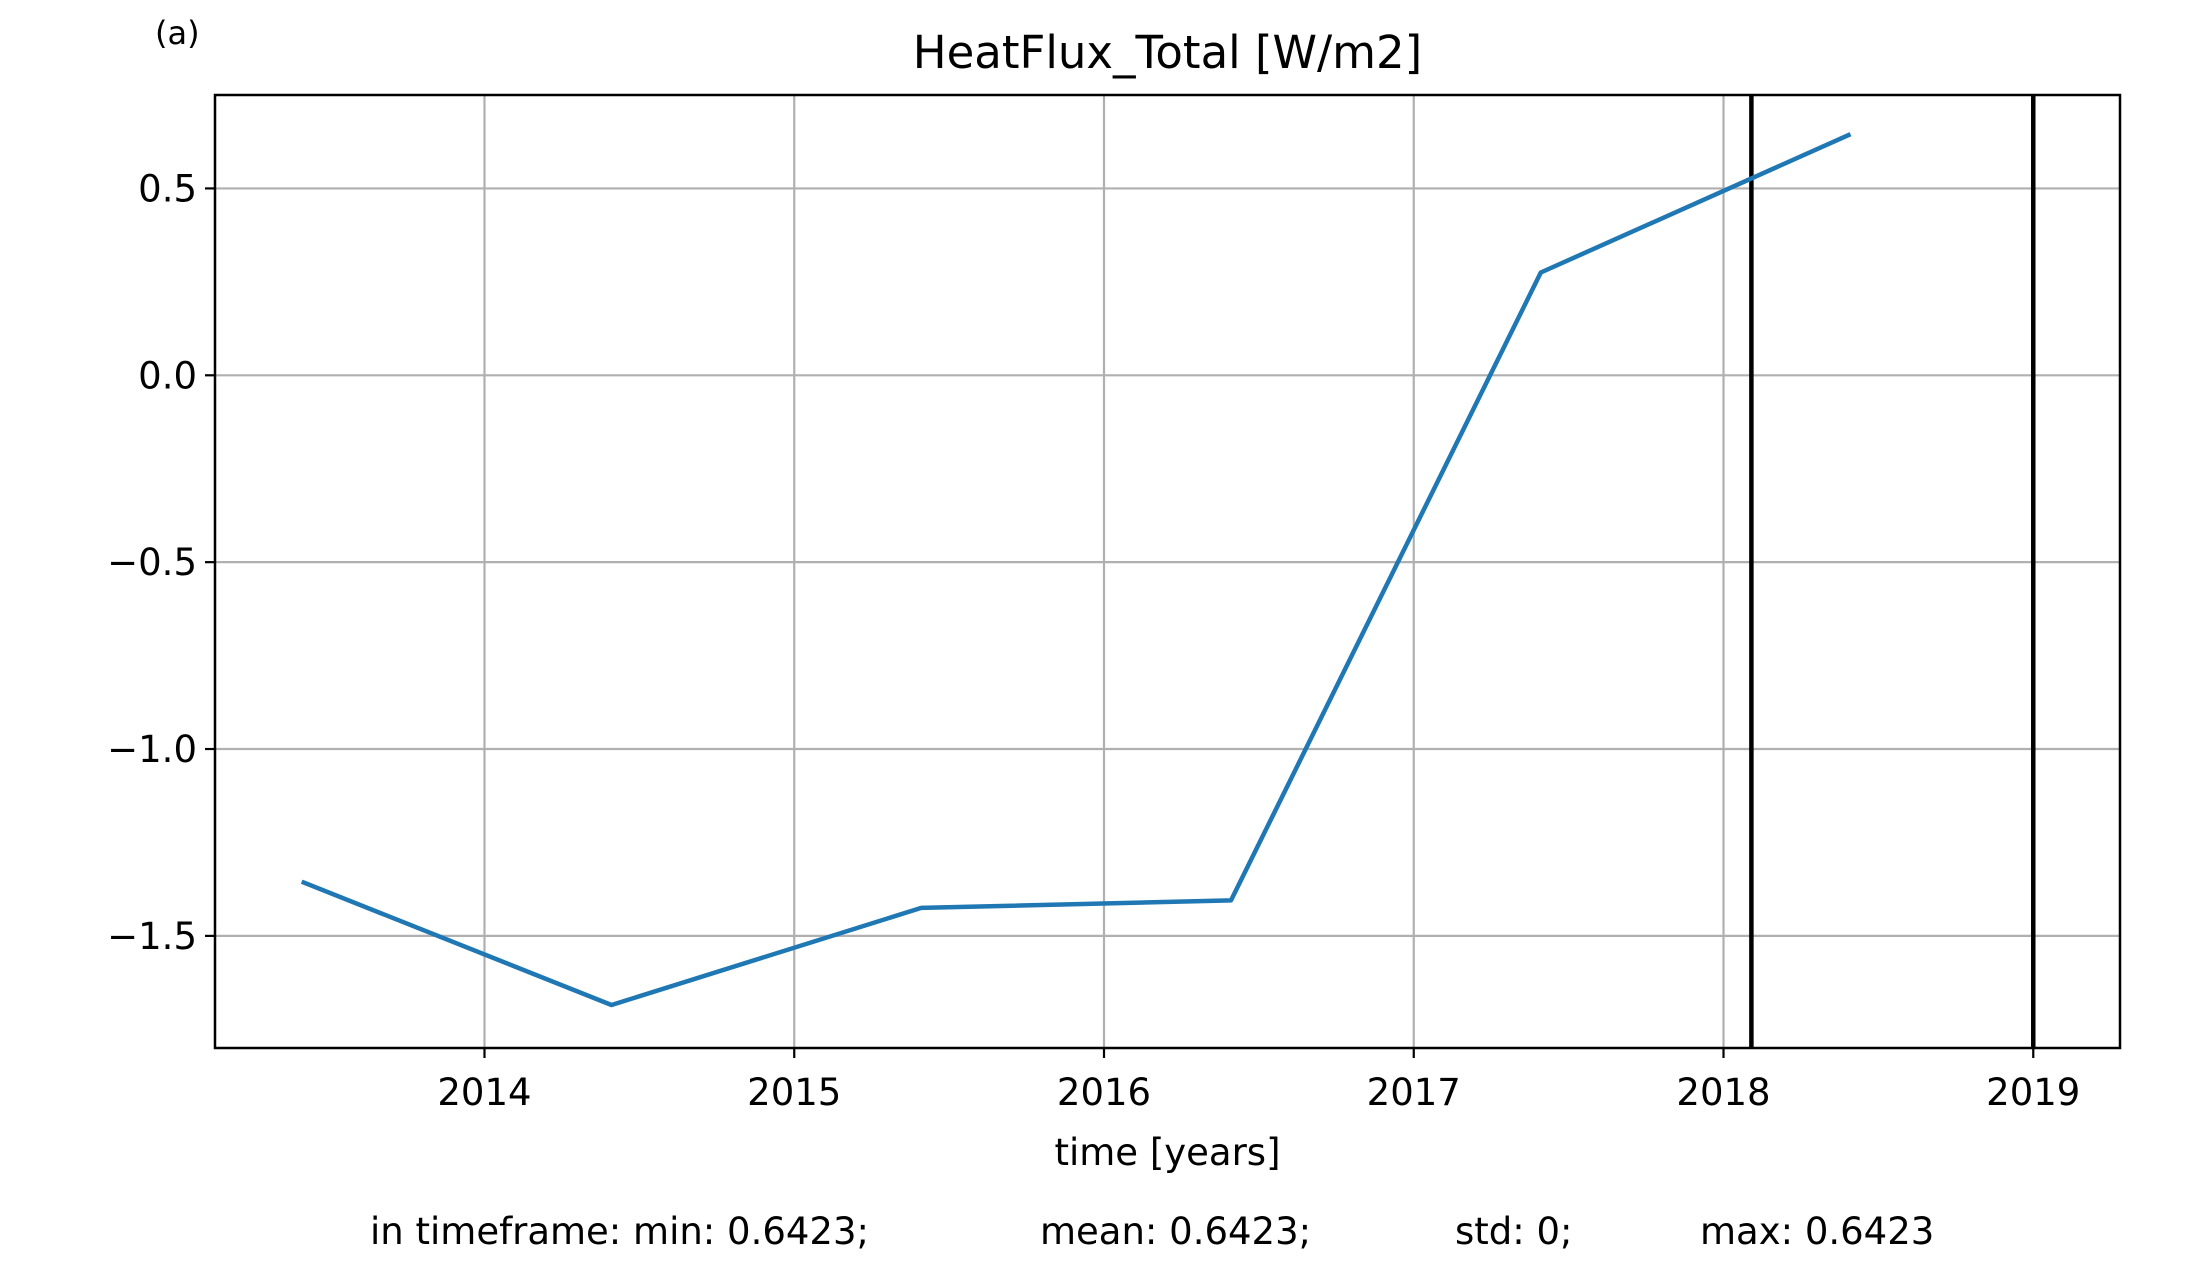 The height and width of the screenshot is (1263, 2196). I want to click on y-tick-label: −0.5, so click(152, 562).